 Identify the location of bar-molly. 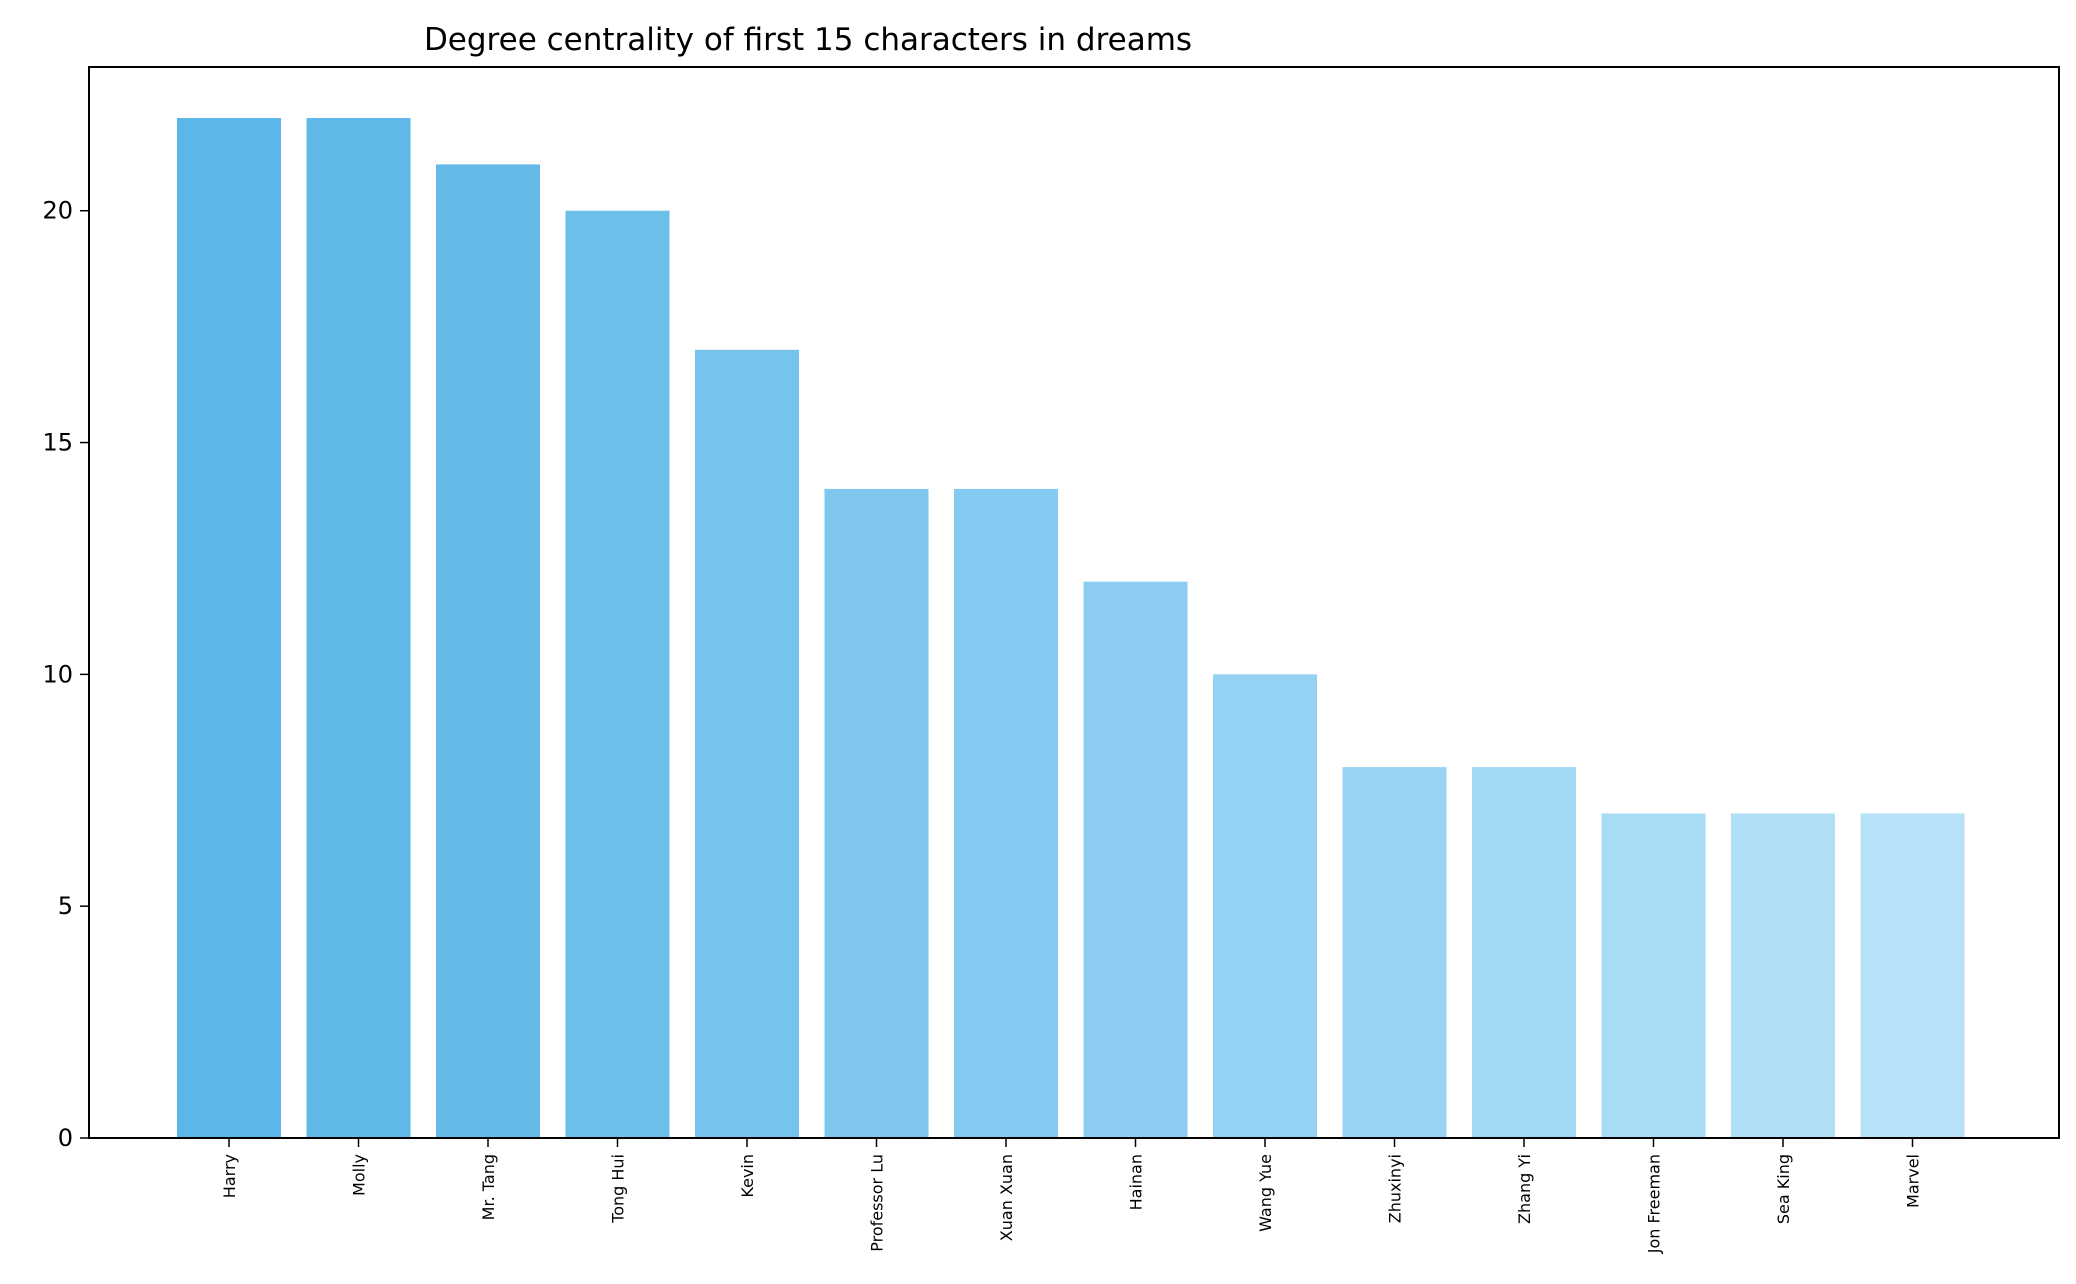
(358, 628).